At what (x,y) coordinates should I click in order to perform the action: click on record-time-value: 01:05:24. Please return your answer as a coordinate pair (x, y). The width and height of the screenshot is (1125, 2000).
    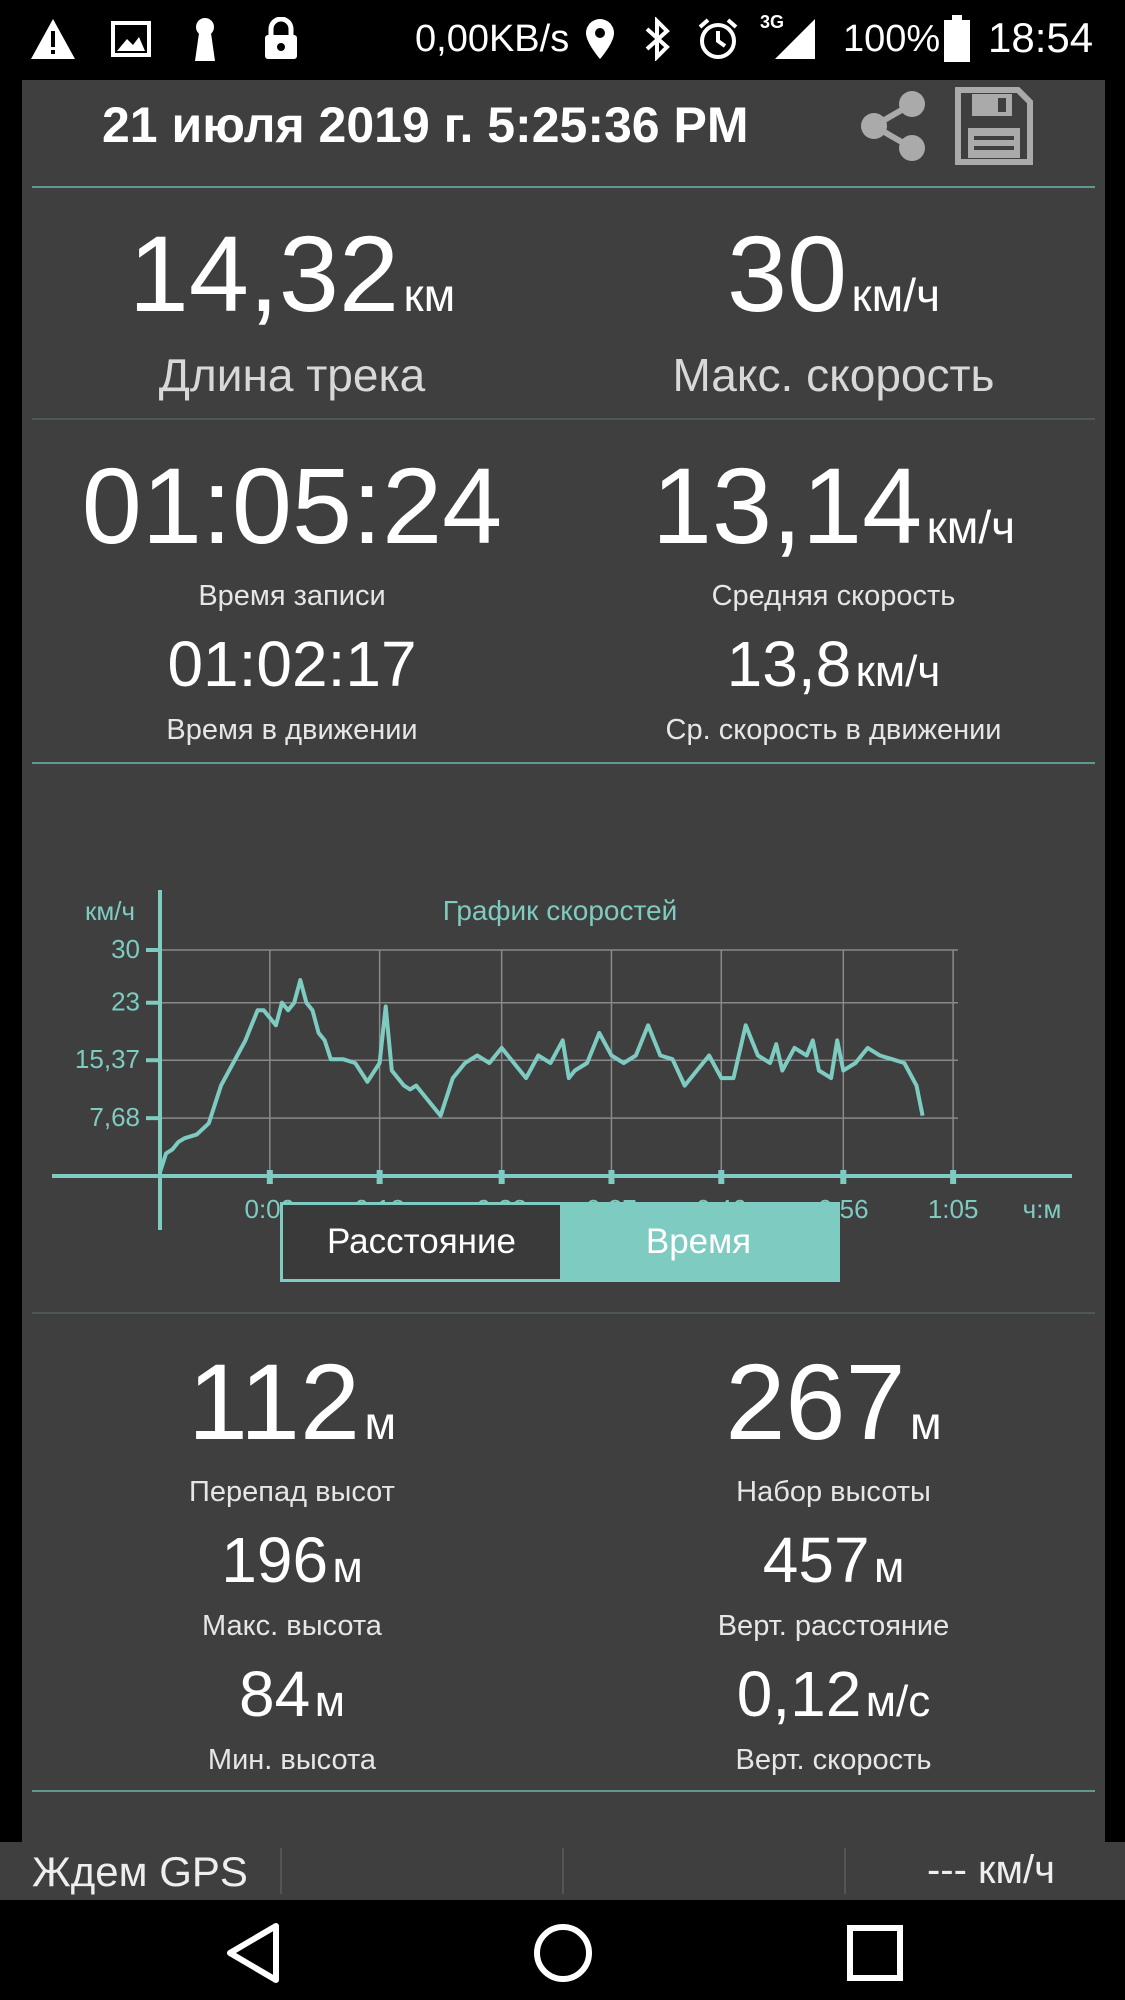
    Looking at the image, I should click on (292, 505).